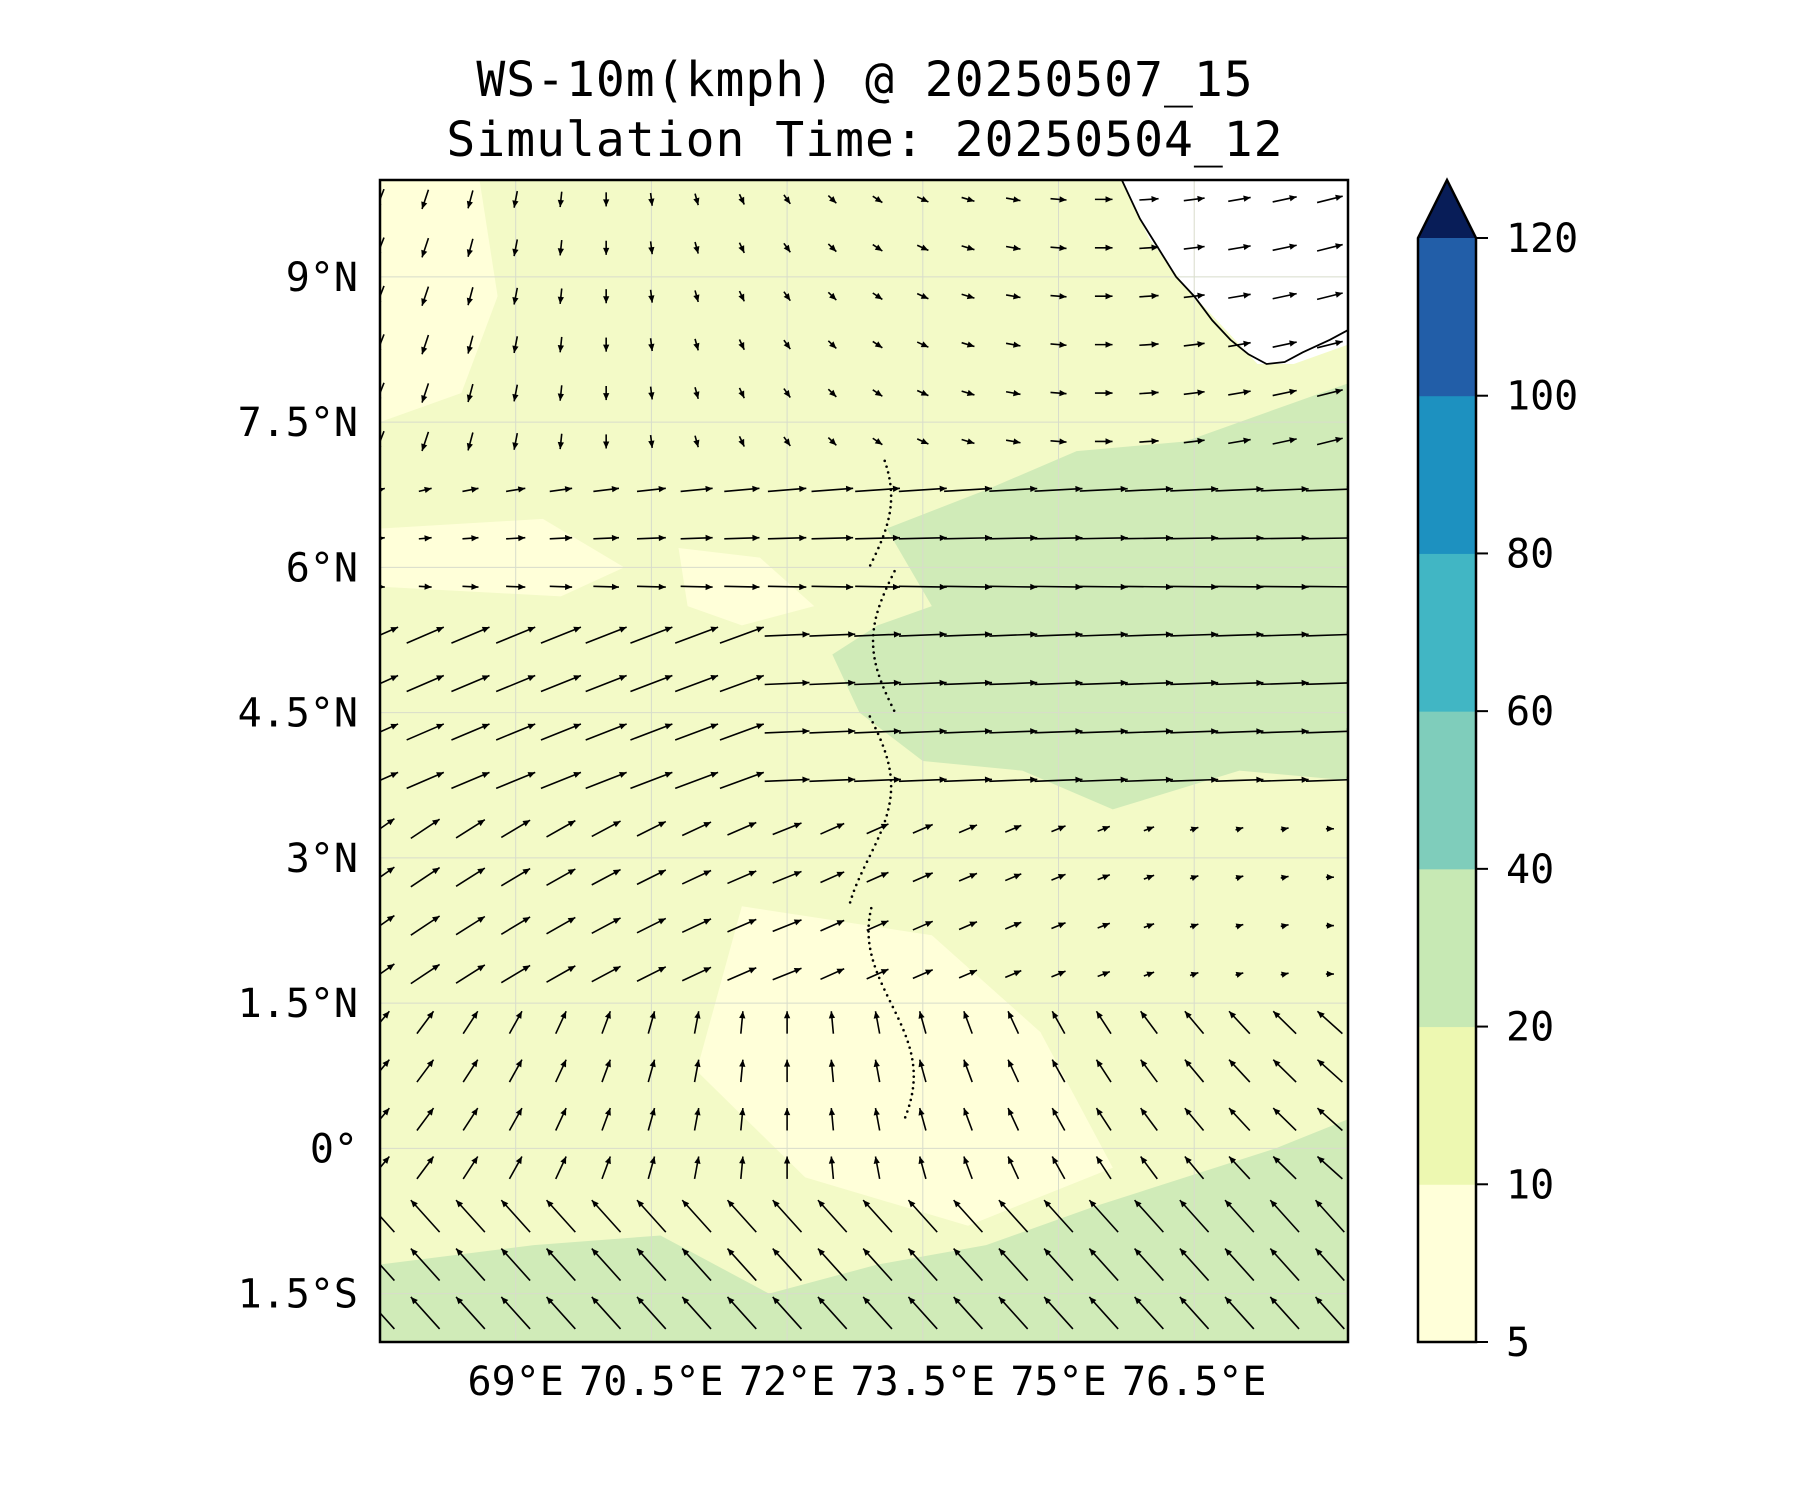  I want to click on land-area, so click(1234, 272).